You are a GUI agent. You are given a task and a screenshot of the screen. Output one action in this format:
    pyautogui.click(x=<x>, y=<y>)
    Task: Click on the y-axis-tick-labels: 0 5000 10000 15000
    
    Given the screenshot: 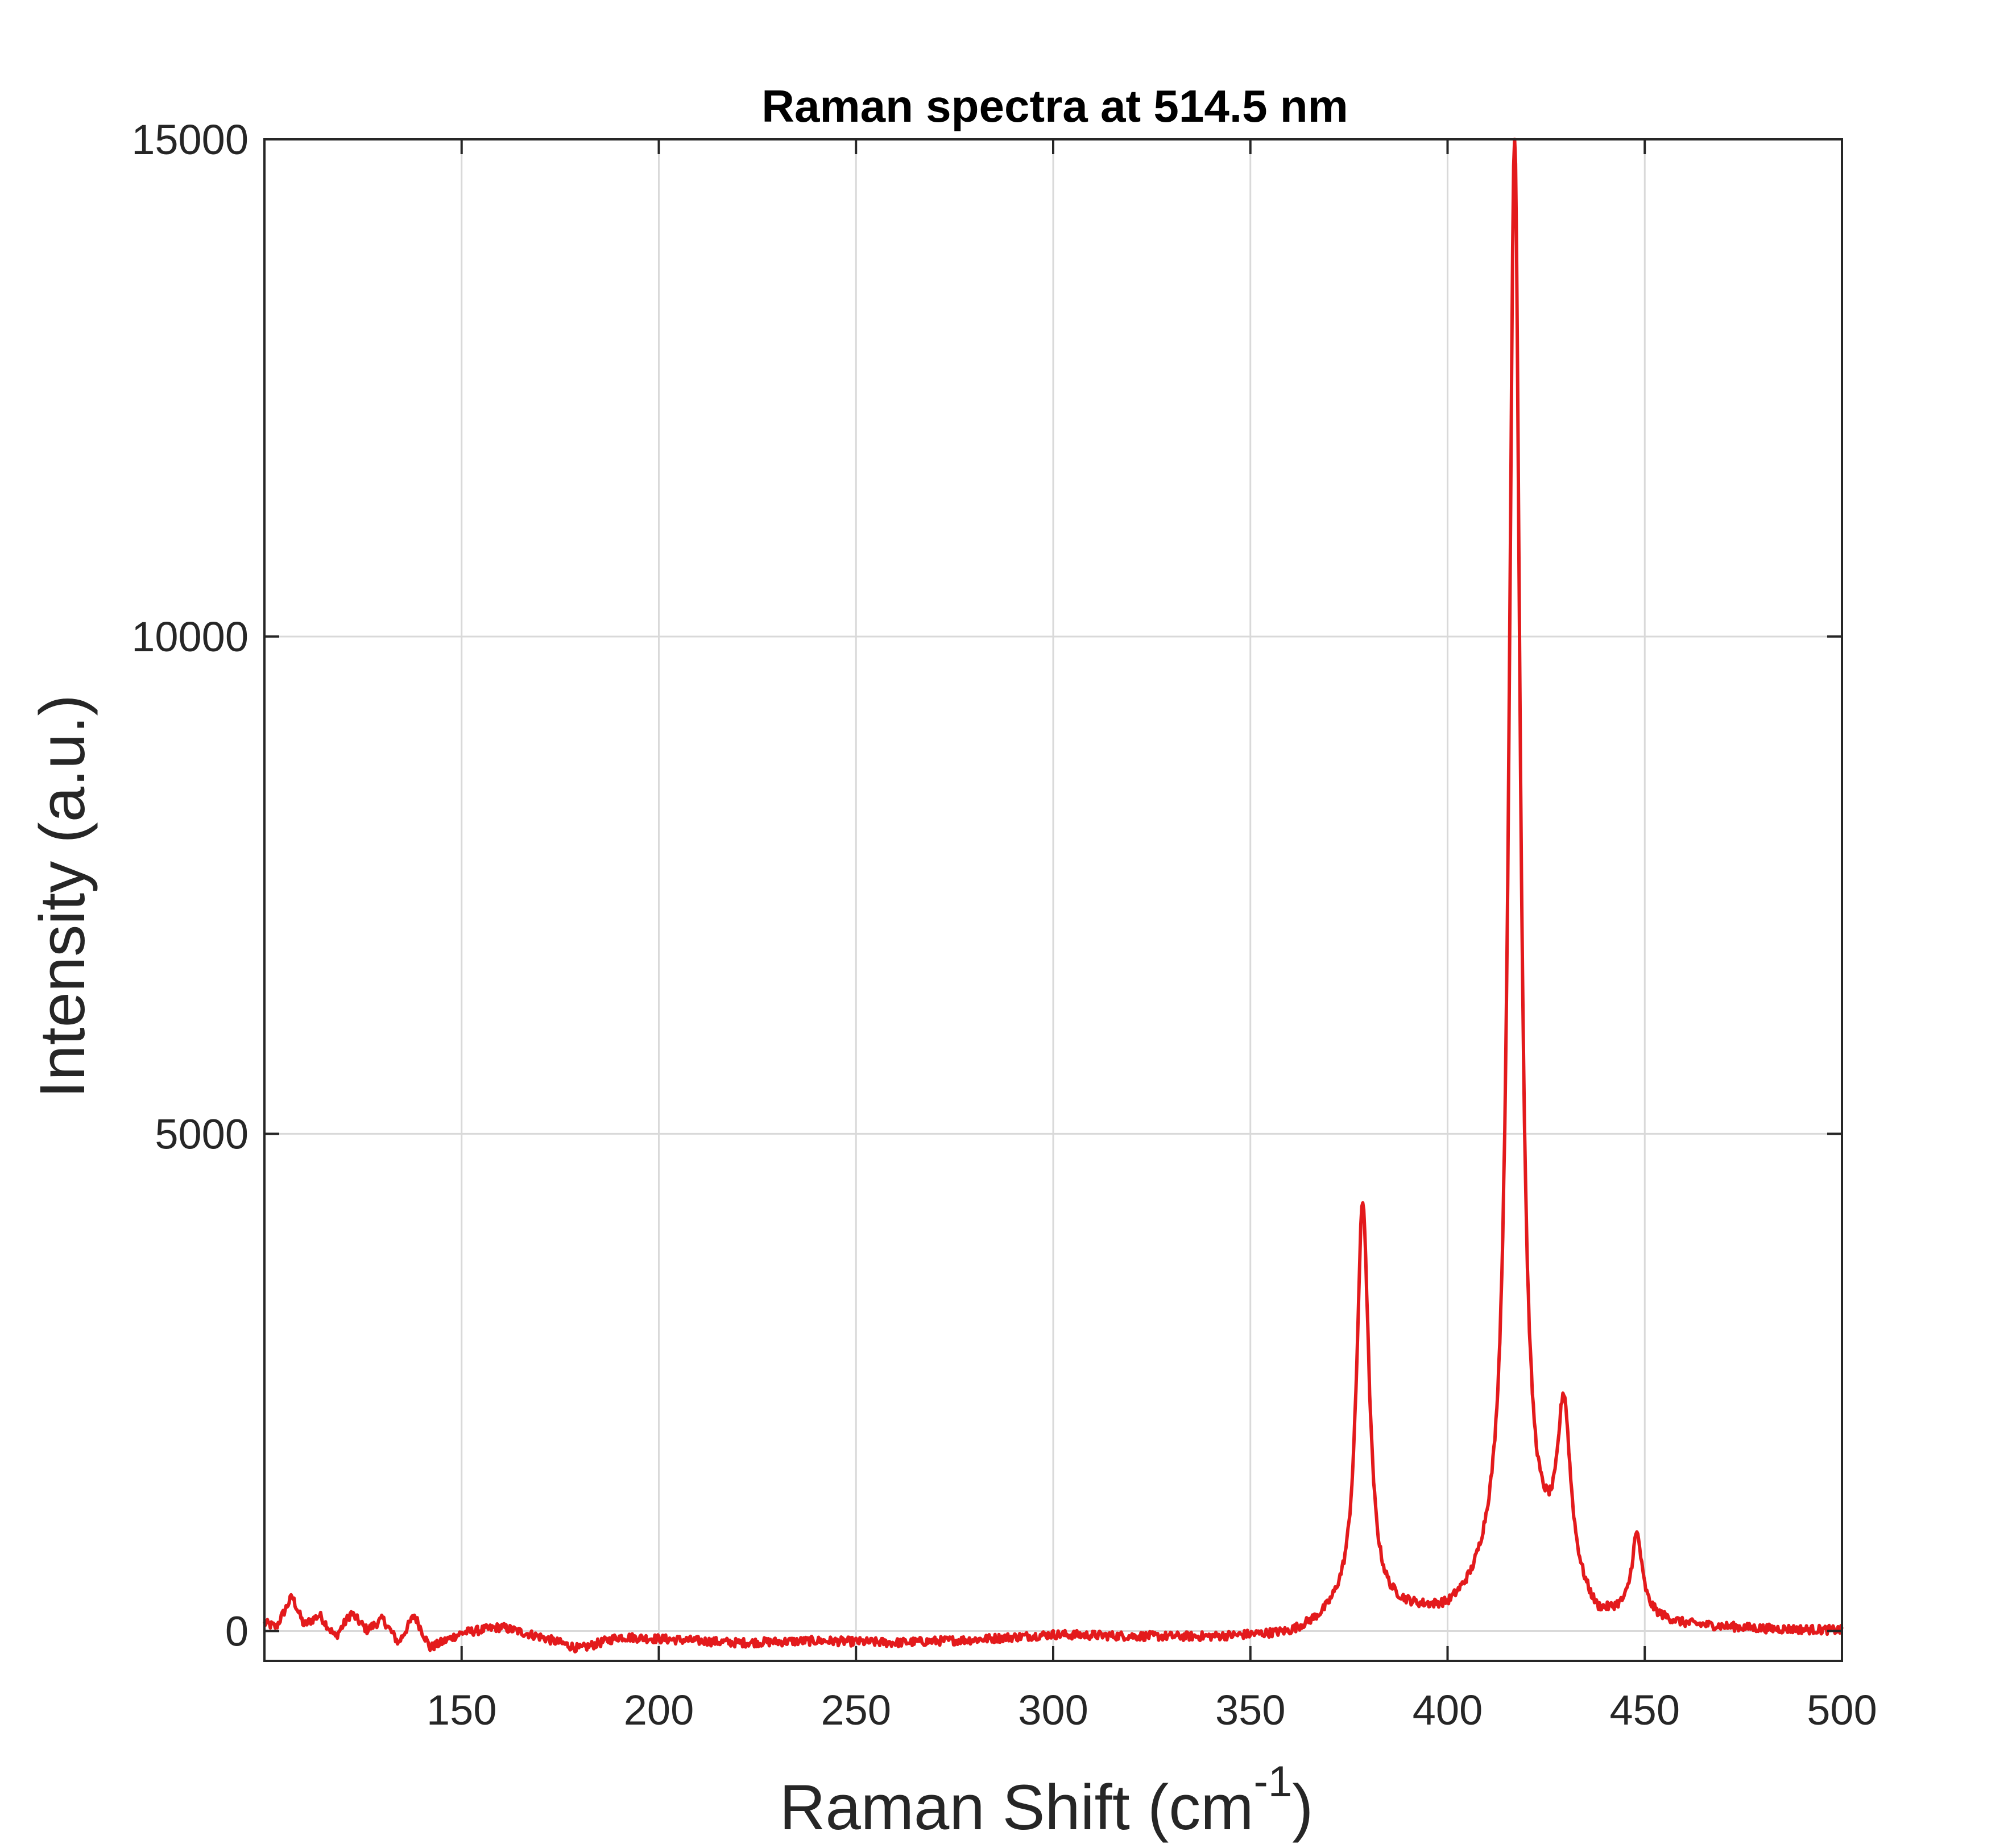 What is the action you would take?
    pyautogui.click(x=190, y=885)
    